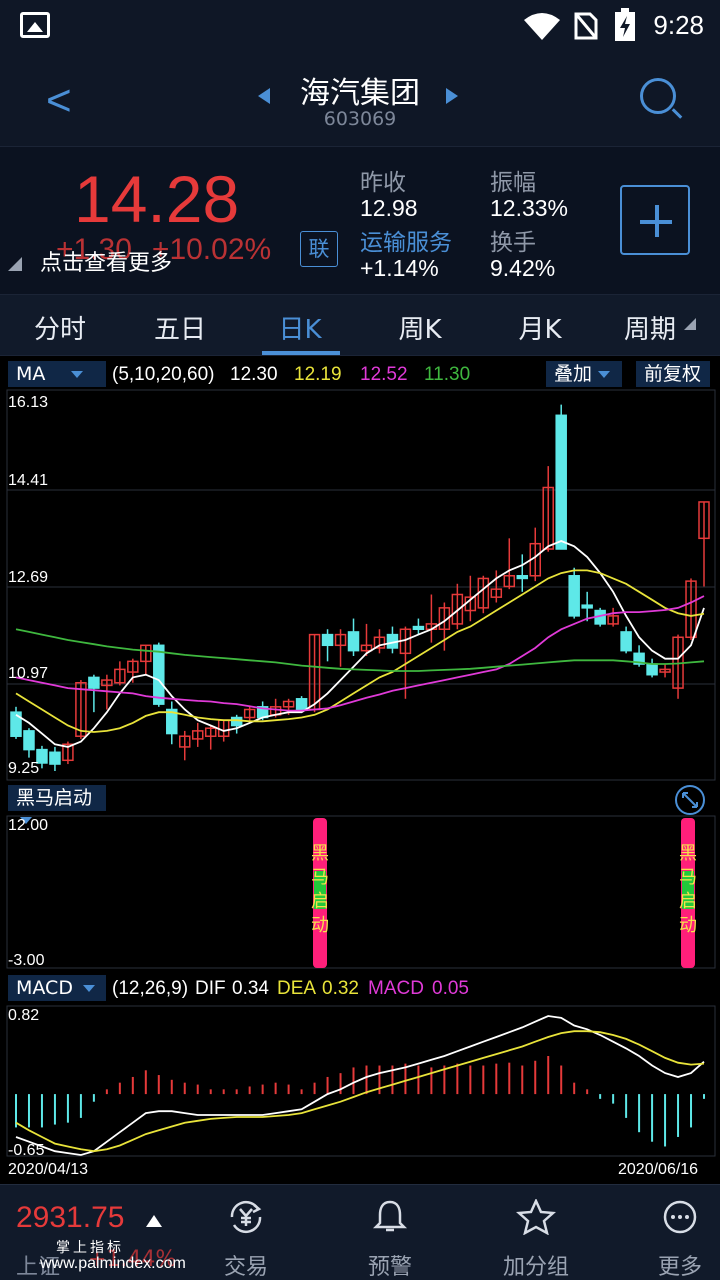 The width and height of the screenshot is (720, 1280). I want to click on macd-value: 0.05, so click(450, 988).